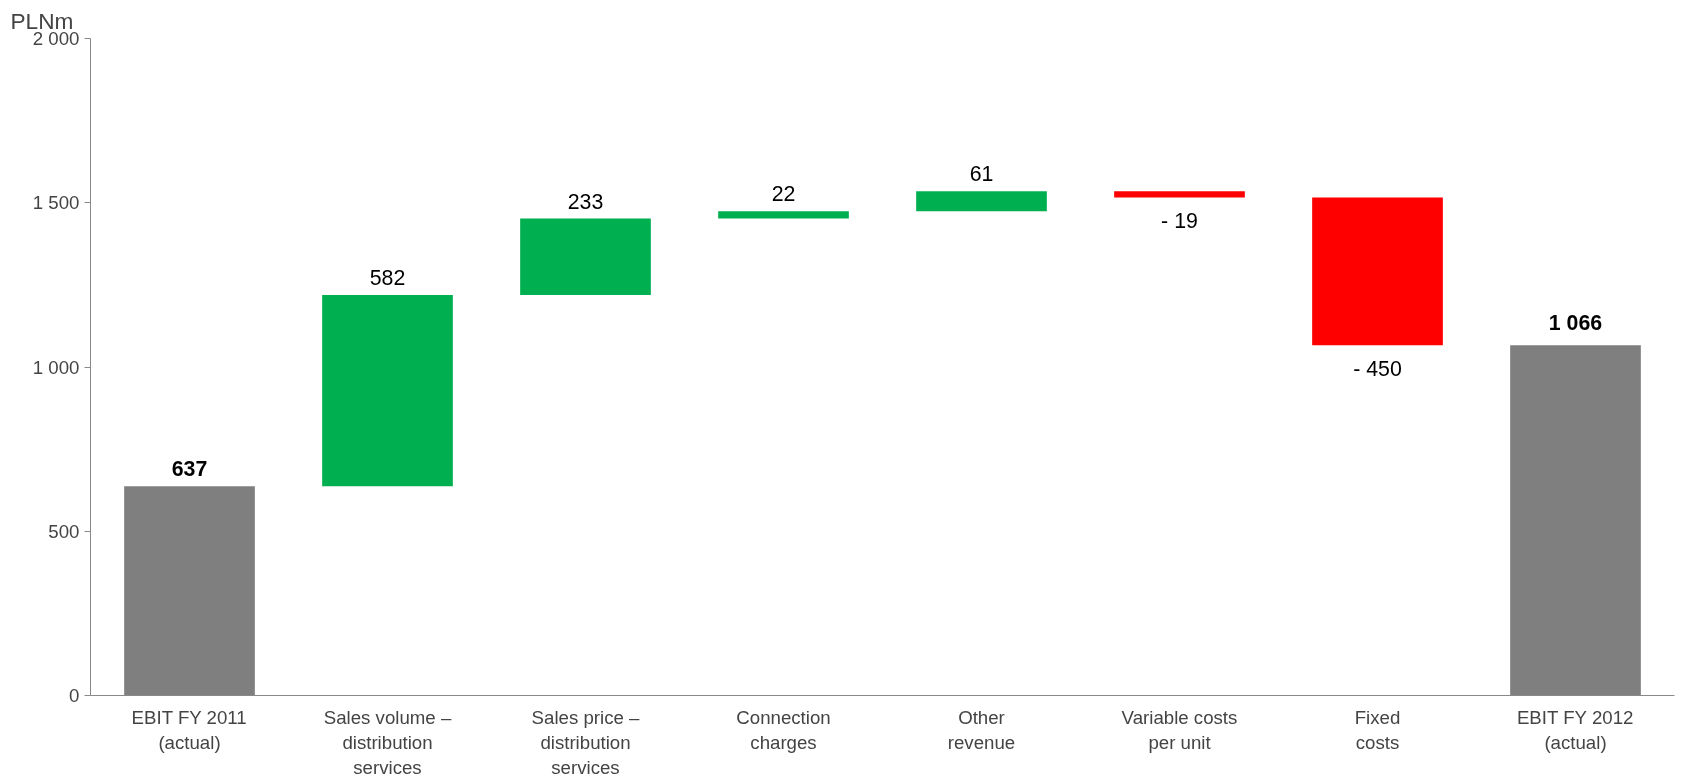 This screenshot has height=780, width=1694. What do you see at coordinates (1179, 221) in the screenshot?
I see `data-label: - 19` at bounding box center [1179, 221].